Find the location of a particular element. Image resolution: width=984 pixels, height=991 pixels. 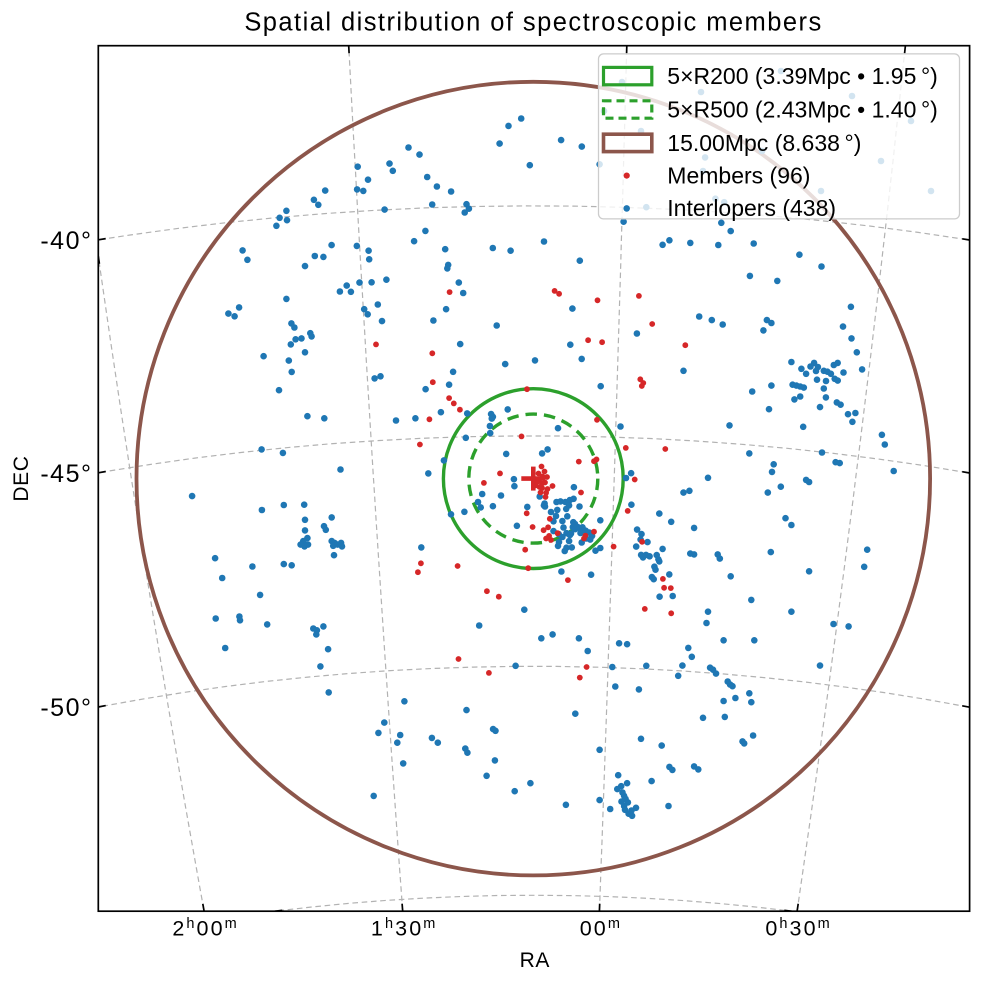

svg-text: 15.00Mpc (8.638 °) is located at coordinates (764, 143).